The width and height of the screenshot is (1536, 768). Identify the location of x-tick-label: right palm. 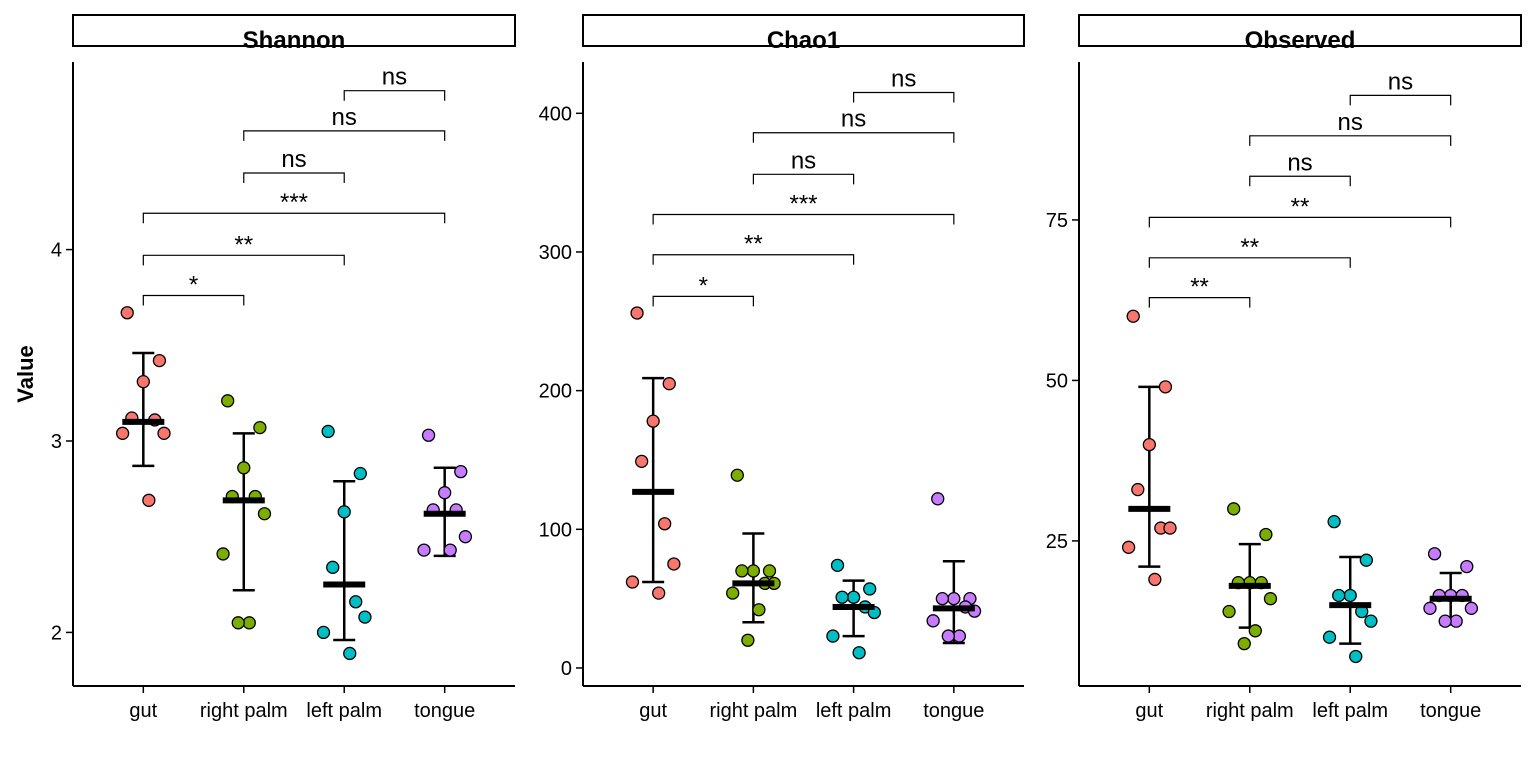
(753, 711).